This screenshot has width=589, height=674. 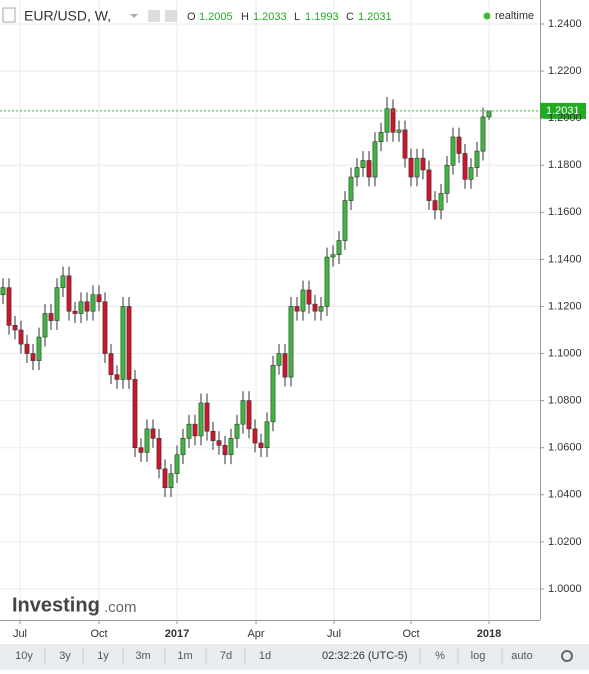 I want to click on y-tick-label: 1.0200, so click(x=565, y=542).